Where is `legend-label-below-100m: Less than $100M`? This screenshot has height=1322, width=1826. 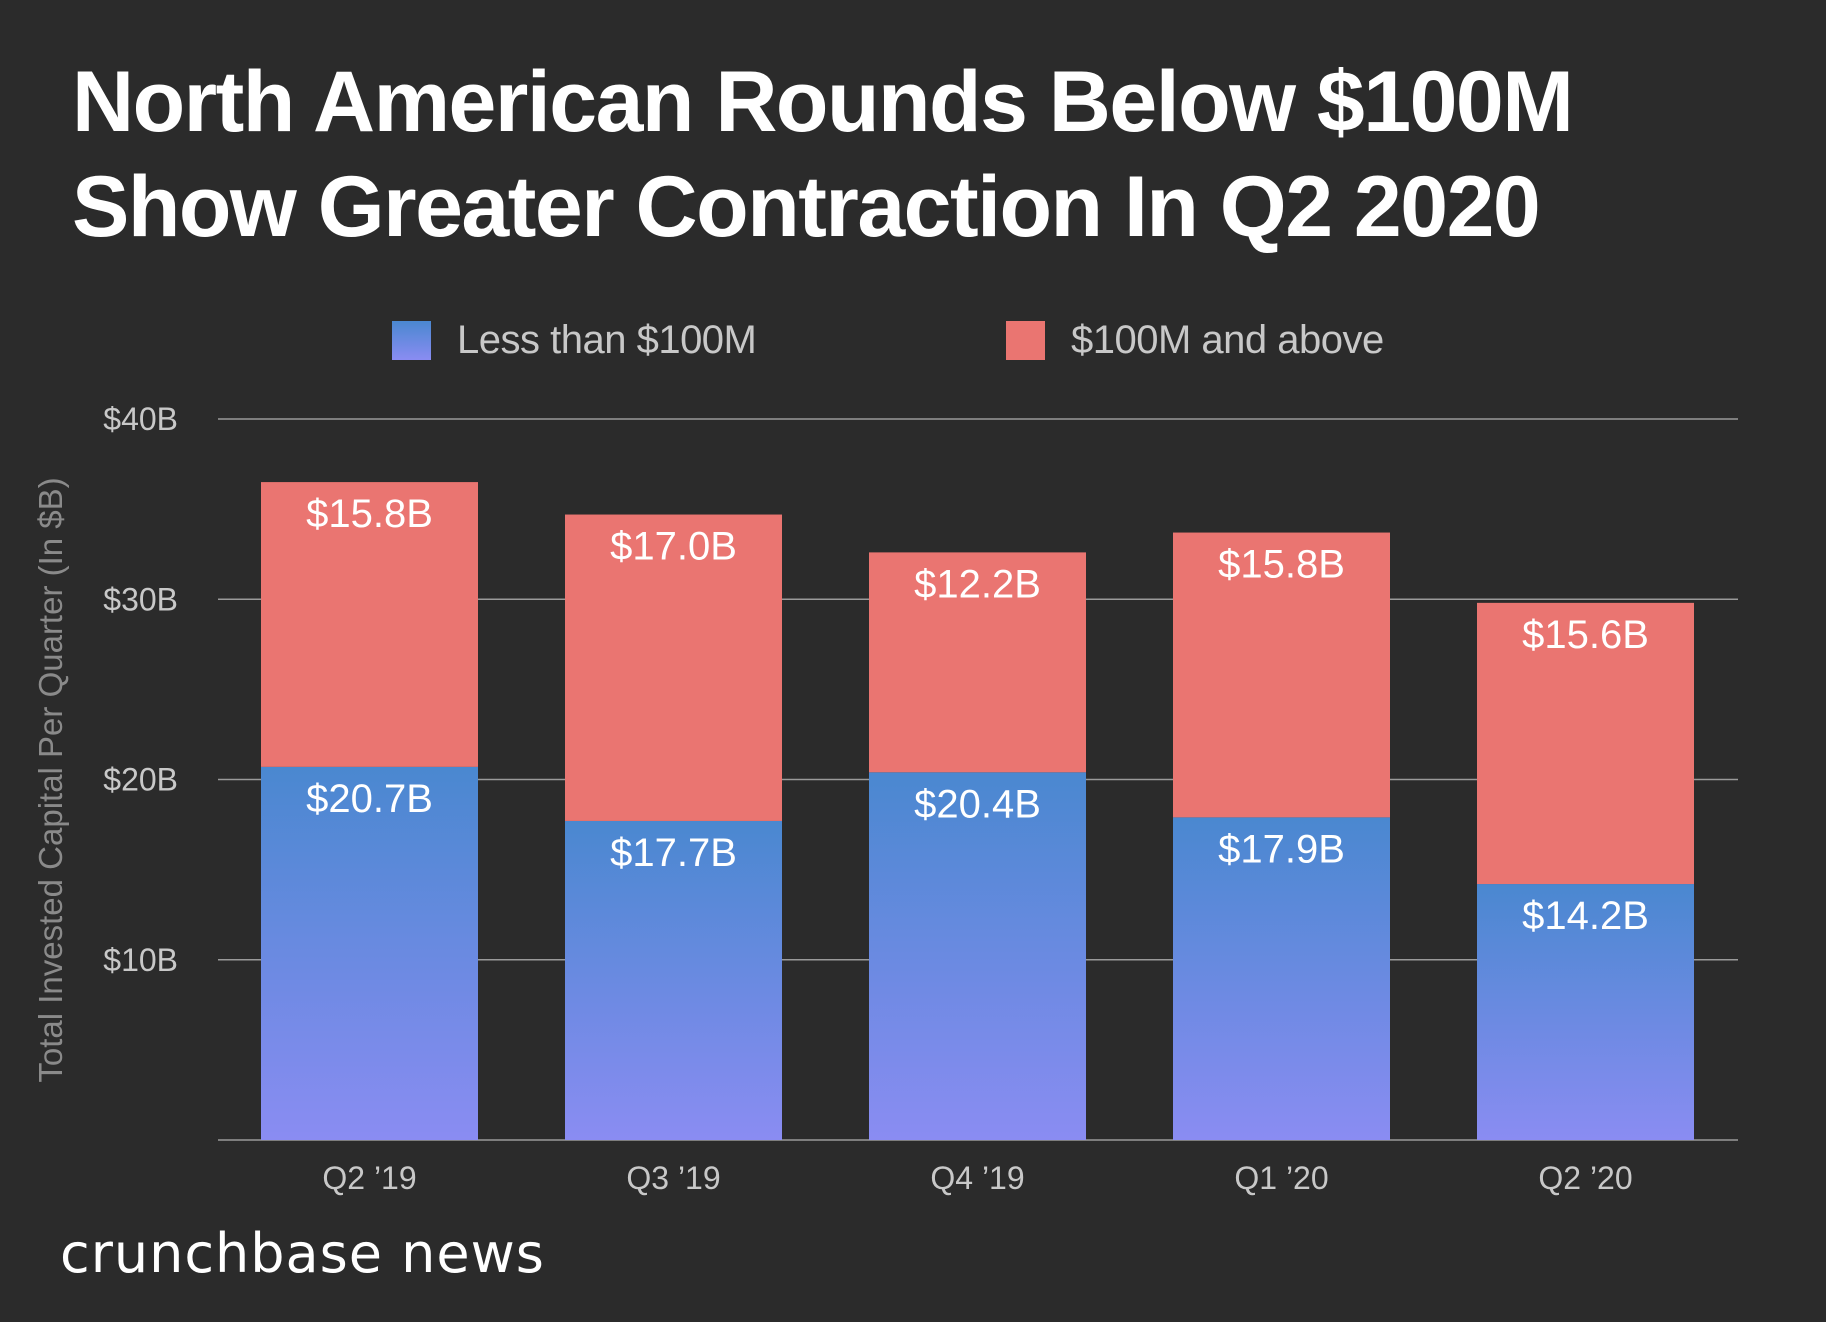
legend-label-below-100m: Less than $100M is located at coordinates (607, 340).